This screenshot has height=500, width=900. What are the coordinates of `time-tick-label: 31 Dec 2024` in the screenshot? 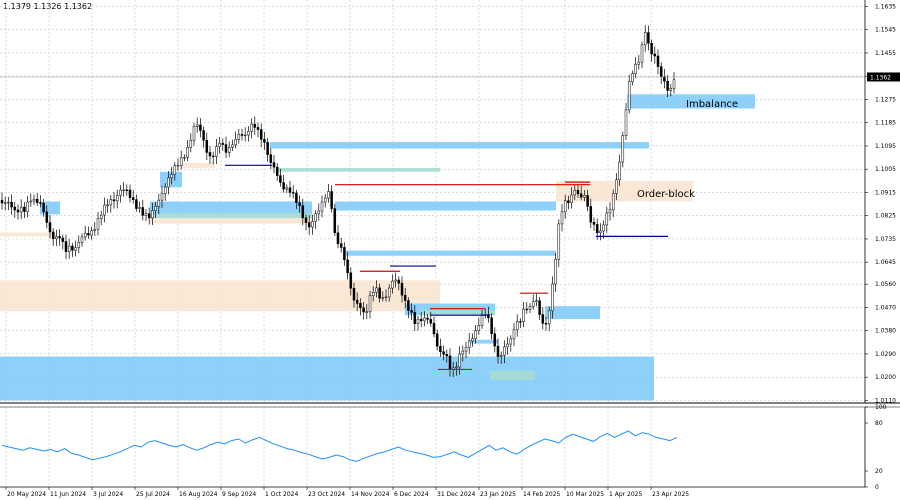 It's located at (456, 494).